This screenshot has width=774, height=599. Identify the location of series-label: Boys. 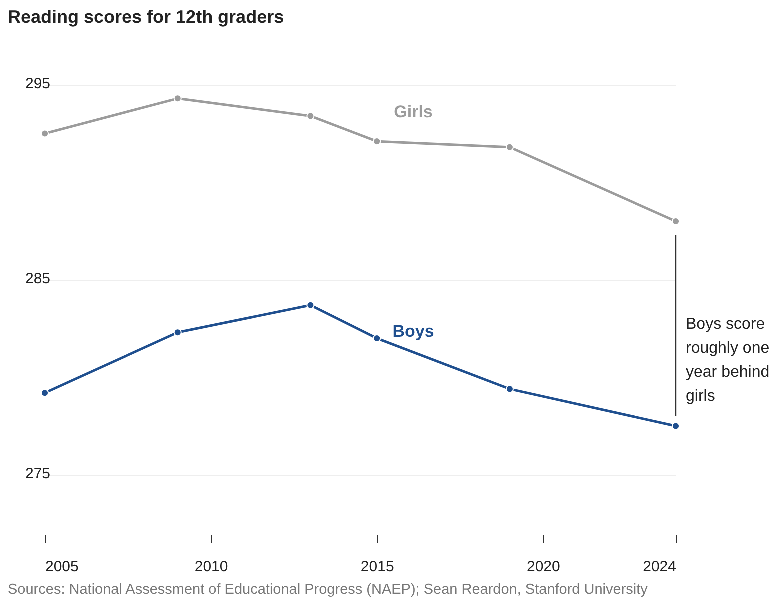
(413, 331).